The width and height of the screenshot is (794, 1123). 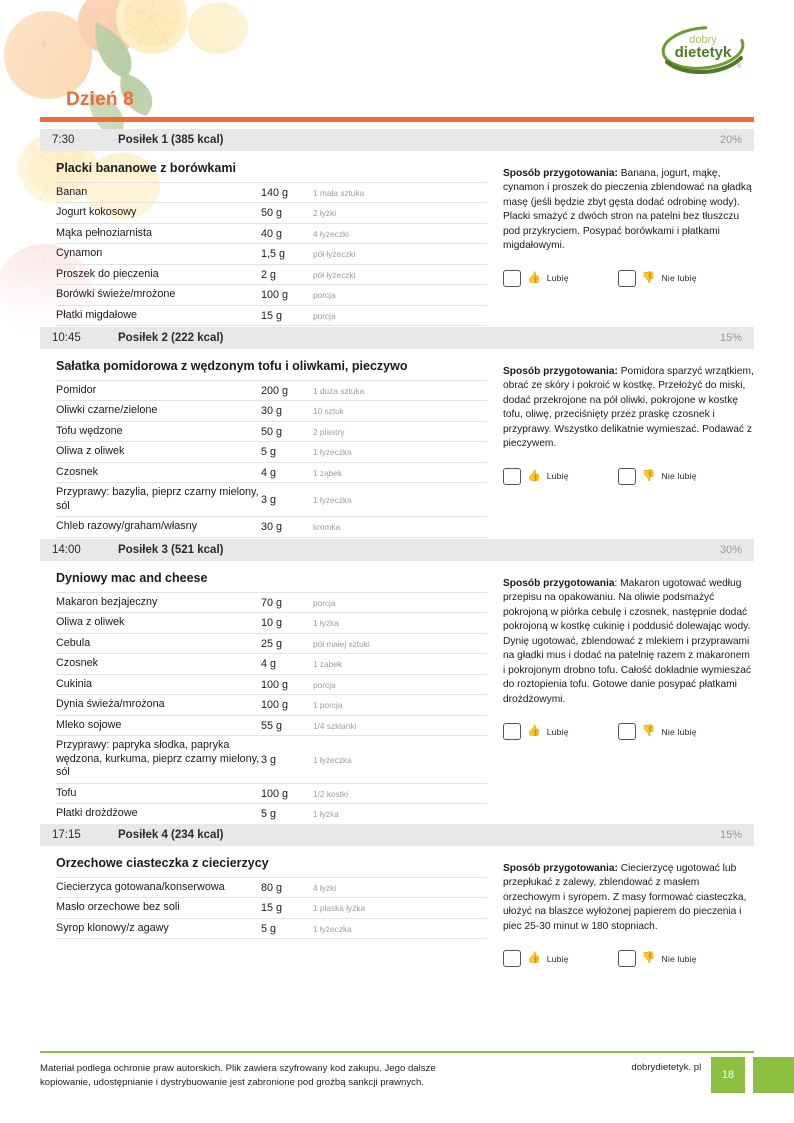 I want to click on ingredient-name: Mąka pełnoziarnista, so click(x=158, y=234).